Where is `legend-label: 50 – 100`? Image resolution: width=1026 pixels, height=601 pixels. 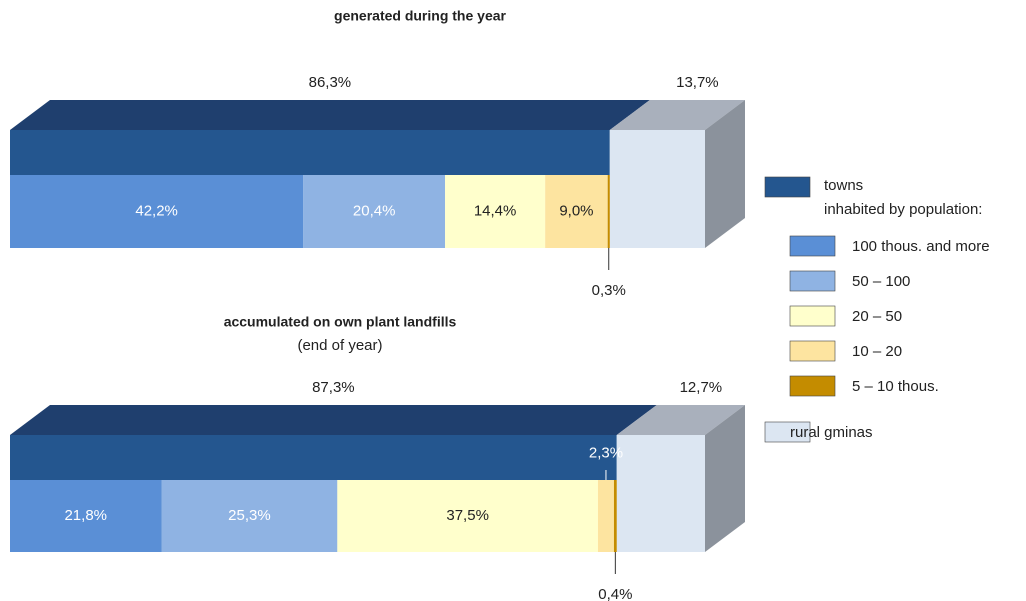 legend-label: 50 – 100 is located at coordinates (881, 281).